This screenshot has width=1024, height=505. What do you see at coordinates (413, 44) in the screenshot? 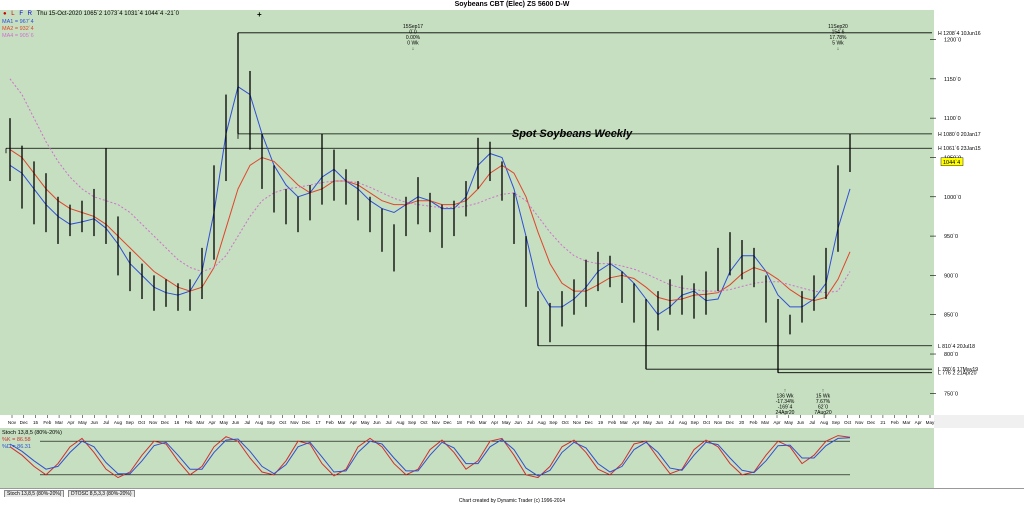
I see `annotation-top-left: 0 Wk` at bounding box center [413, 44].